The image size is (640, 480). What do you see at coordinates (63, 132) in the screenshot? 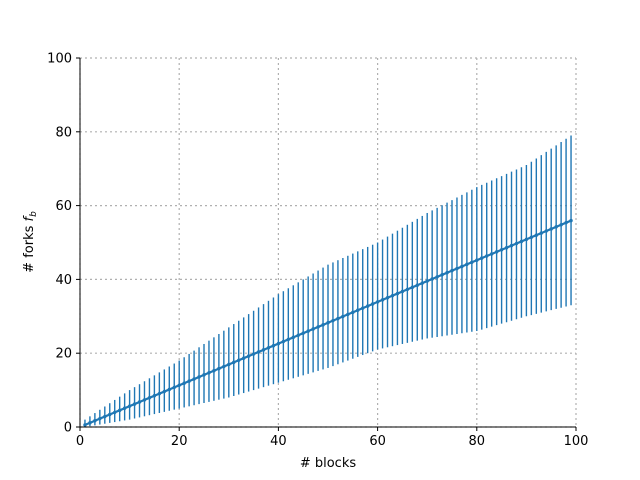
I see `y-tick-label: 80` at bounding box center [63, 132].